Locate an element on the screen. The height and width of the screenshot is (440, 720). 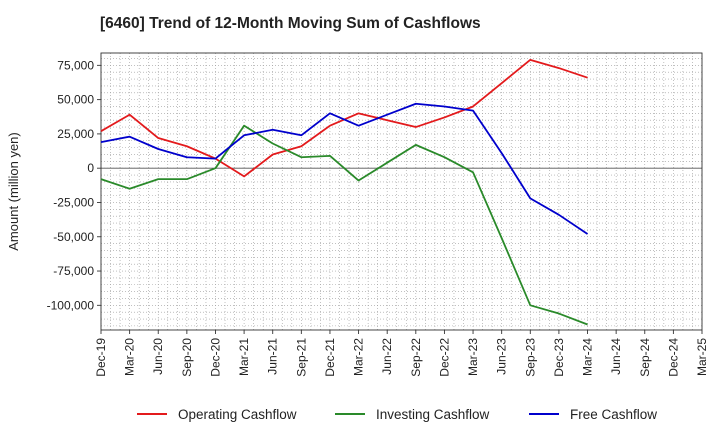
x-tick-label: Jun-21 is located at coordinates (273, 356).